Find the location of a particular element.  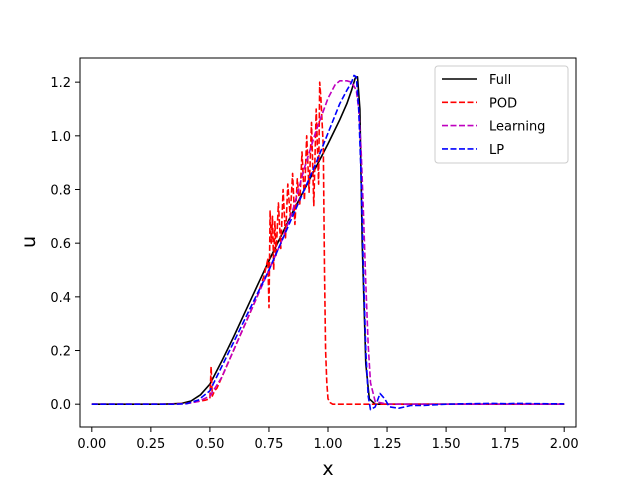

legend-label-lp: LP is located at coordinates (496, 150).